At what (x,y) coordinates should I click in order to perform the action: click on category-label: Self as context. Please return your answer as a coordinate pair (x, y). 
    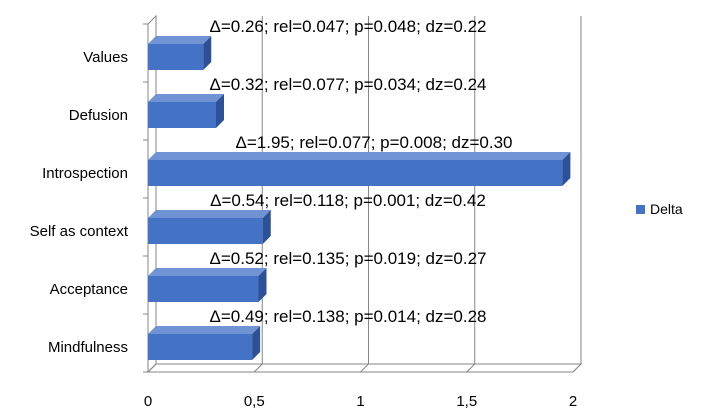
    Looking at the image, I should click on (79, 231).